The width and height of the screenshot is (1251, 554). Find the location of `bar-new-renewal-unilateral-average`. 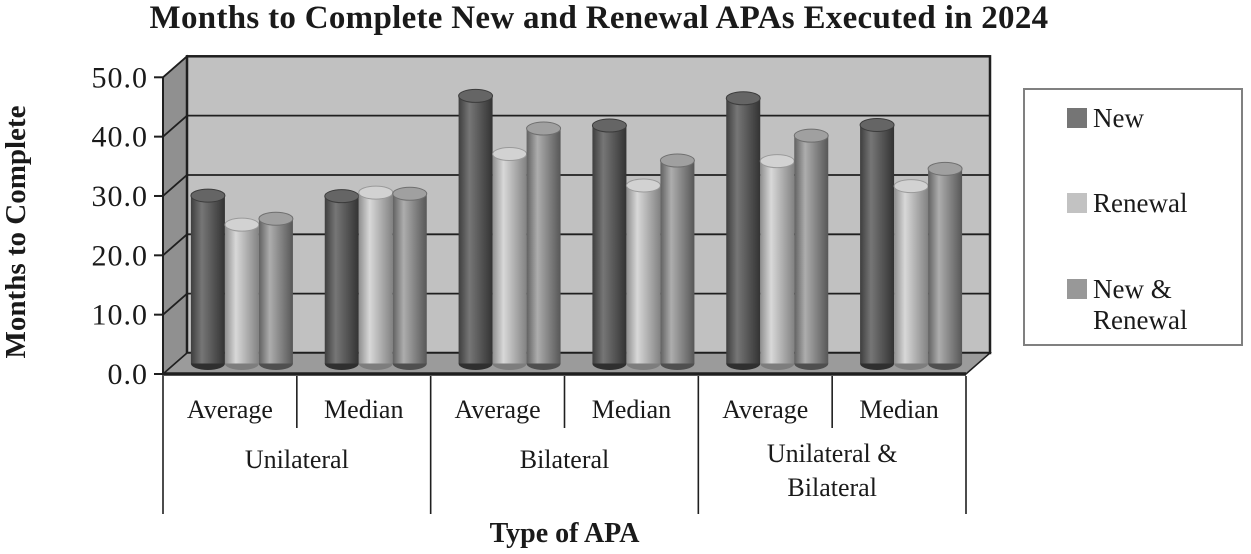

bar-new-renewal-unilateral-average is located at coordinates (275, 291).